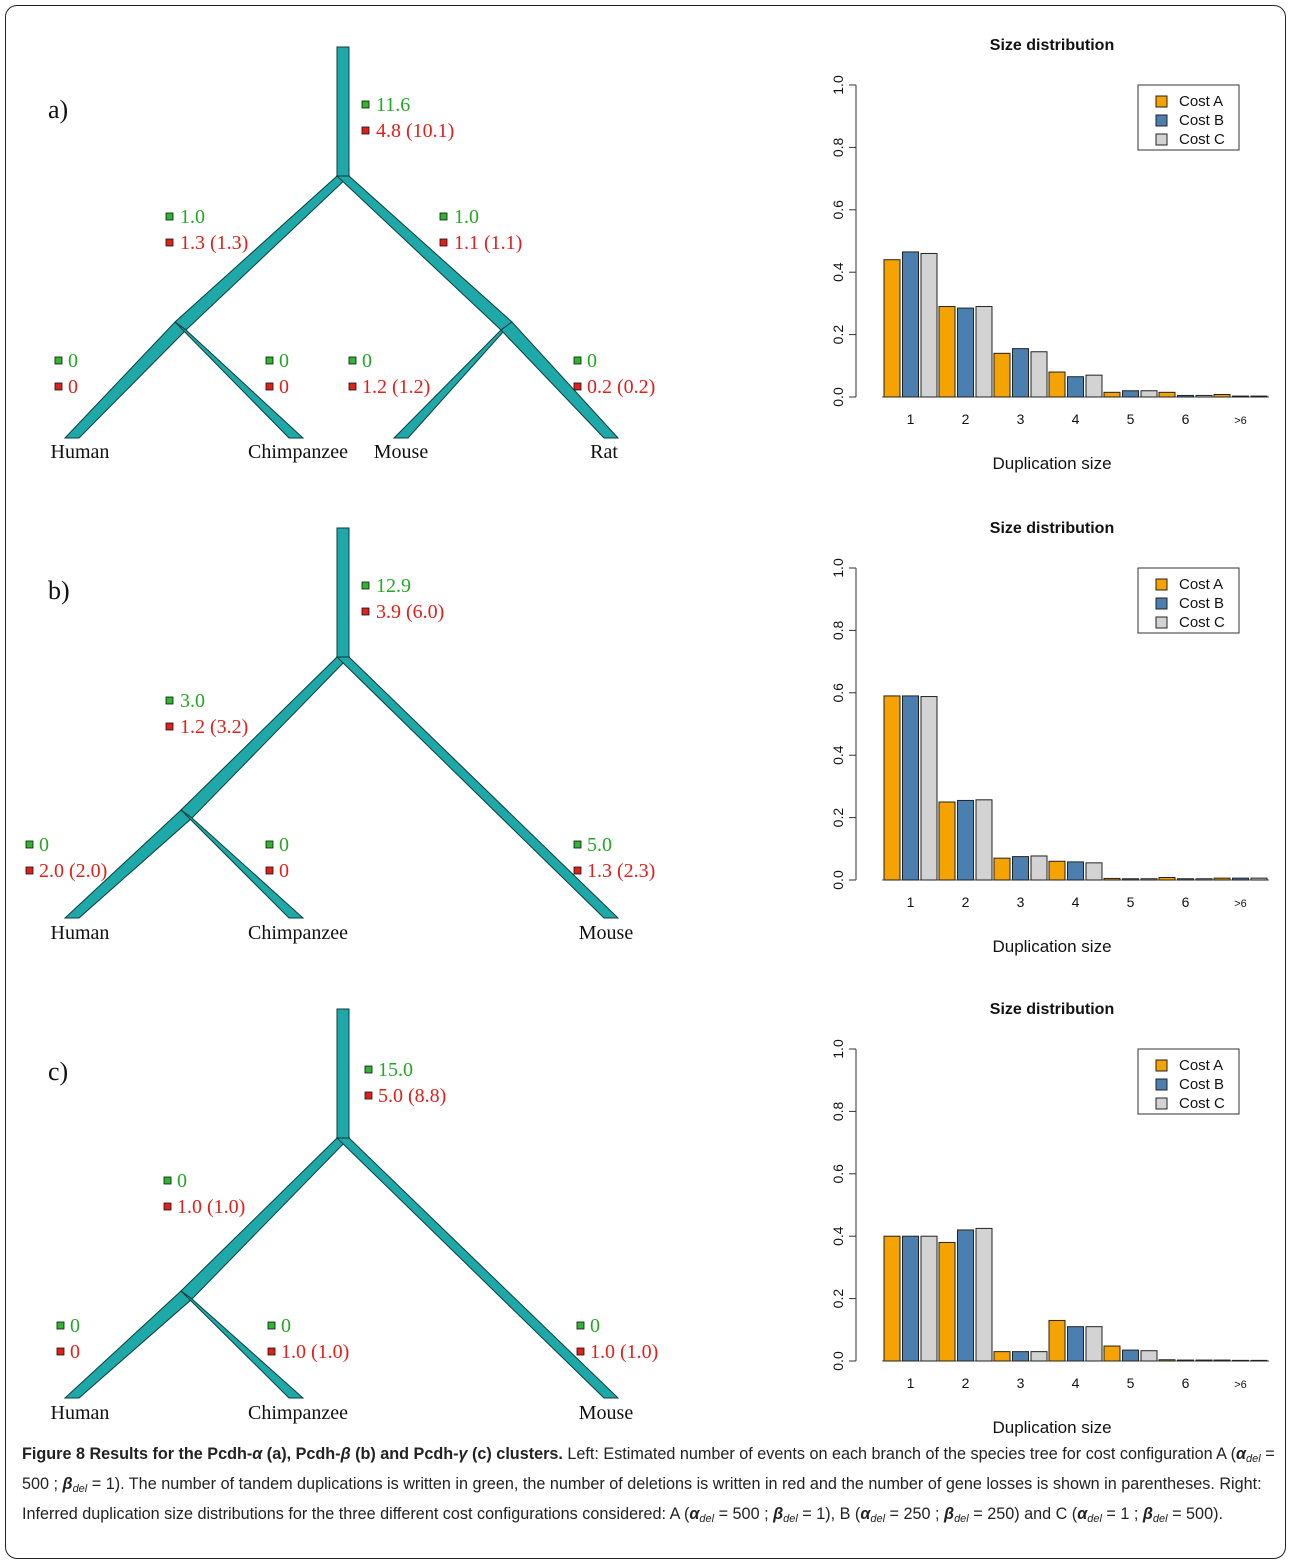 The image size is (1293, 1566). I want to click on x-tick-label: 2, so click(966, 419).